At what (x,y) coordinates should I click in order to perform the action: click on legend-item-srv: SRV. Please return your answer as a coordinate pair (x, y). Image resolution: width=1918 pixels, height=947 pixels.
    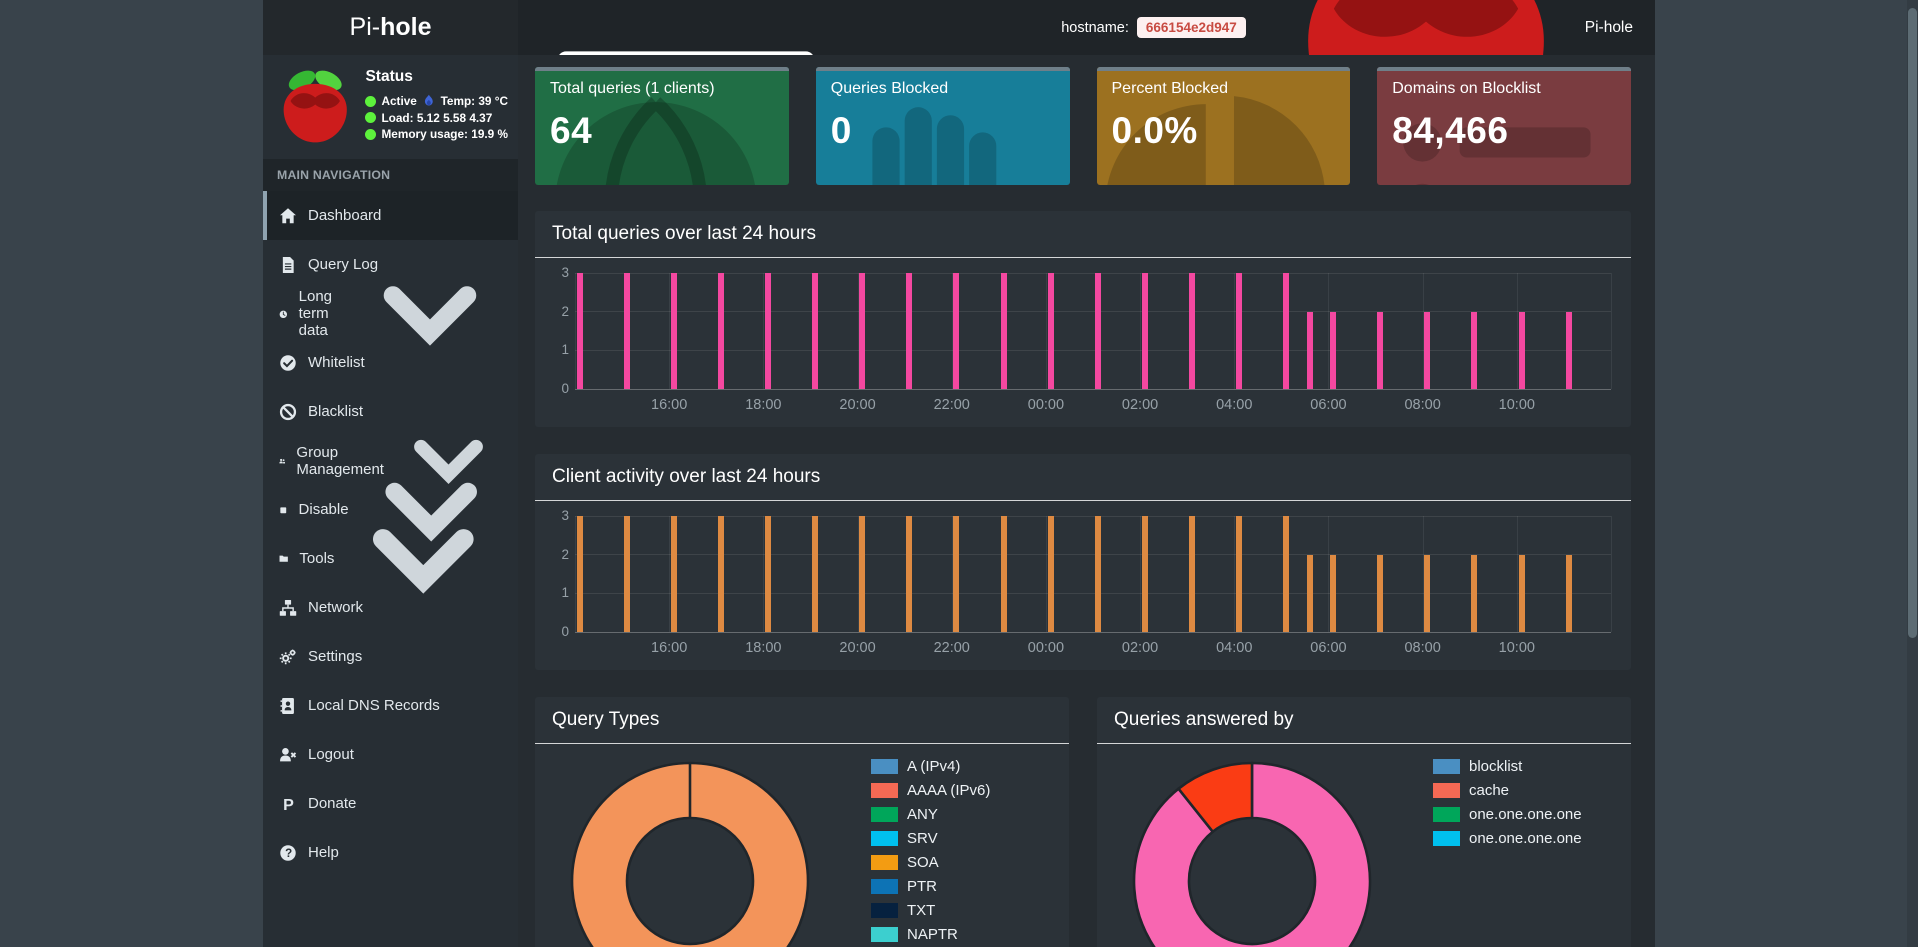
    Looking at the image, I should click on (930, 838).